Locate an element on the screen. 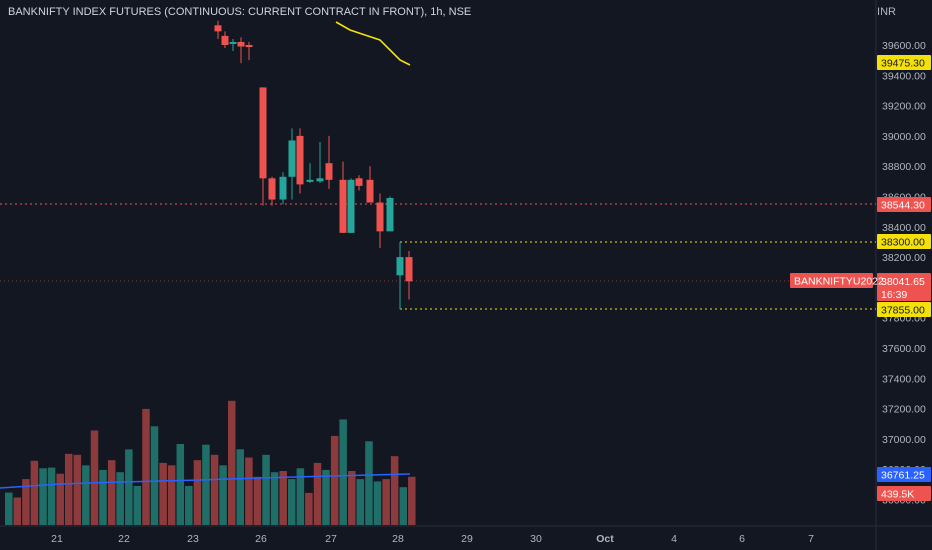 Image resolution: width=932 pixels, height=550 pixels. volume-ma-badge-bg is located at coordinates (904, 474).